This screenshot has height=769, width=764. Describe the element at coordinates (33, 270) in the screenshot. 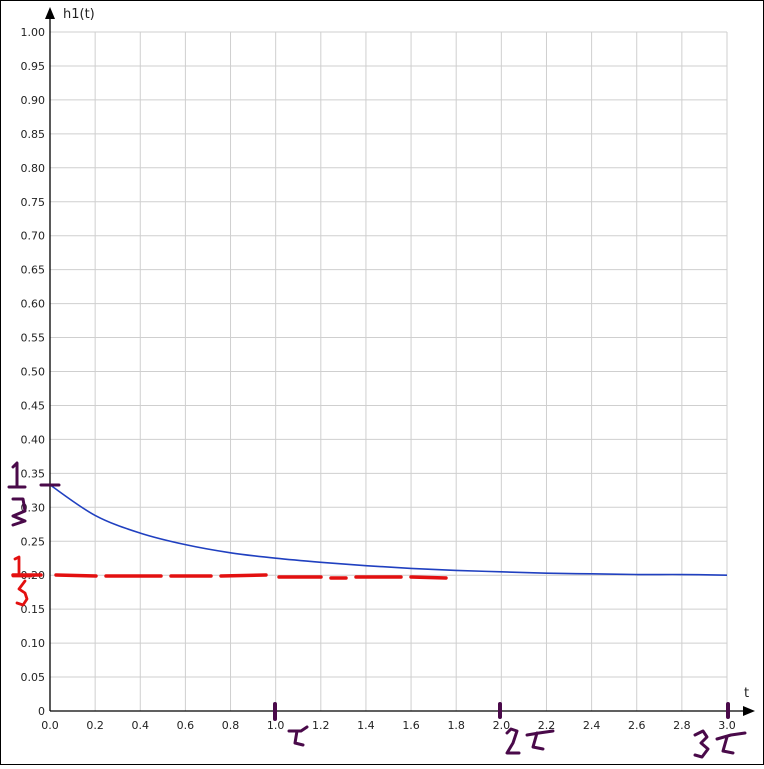

I see `y-tick-label: 0.65` at that location.